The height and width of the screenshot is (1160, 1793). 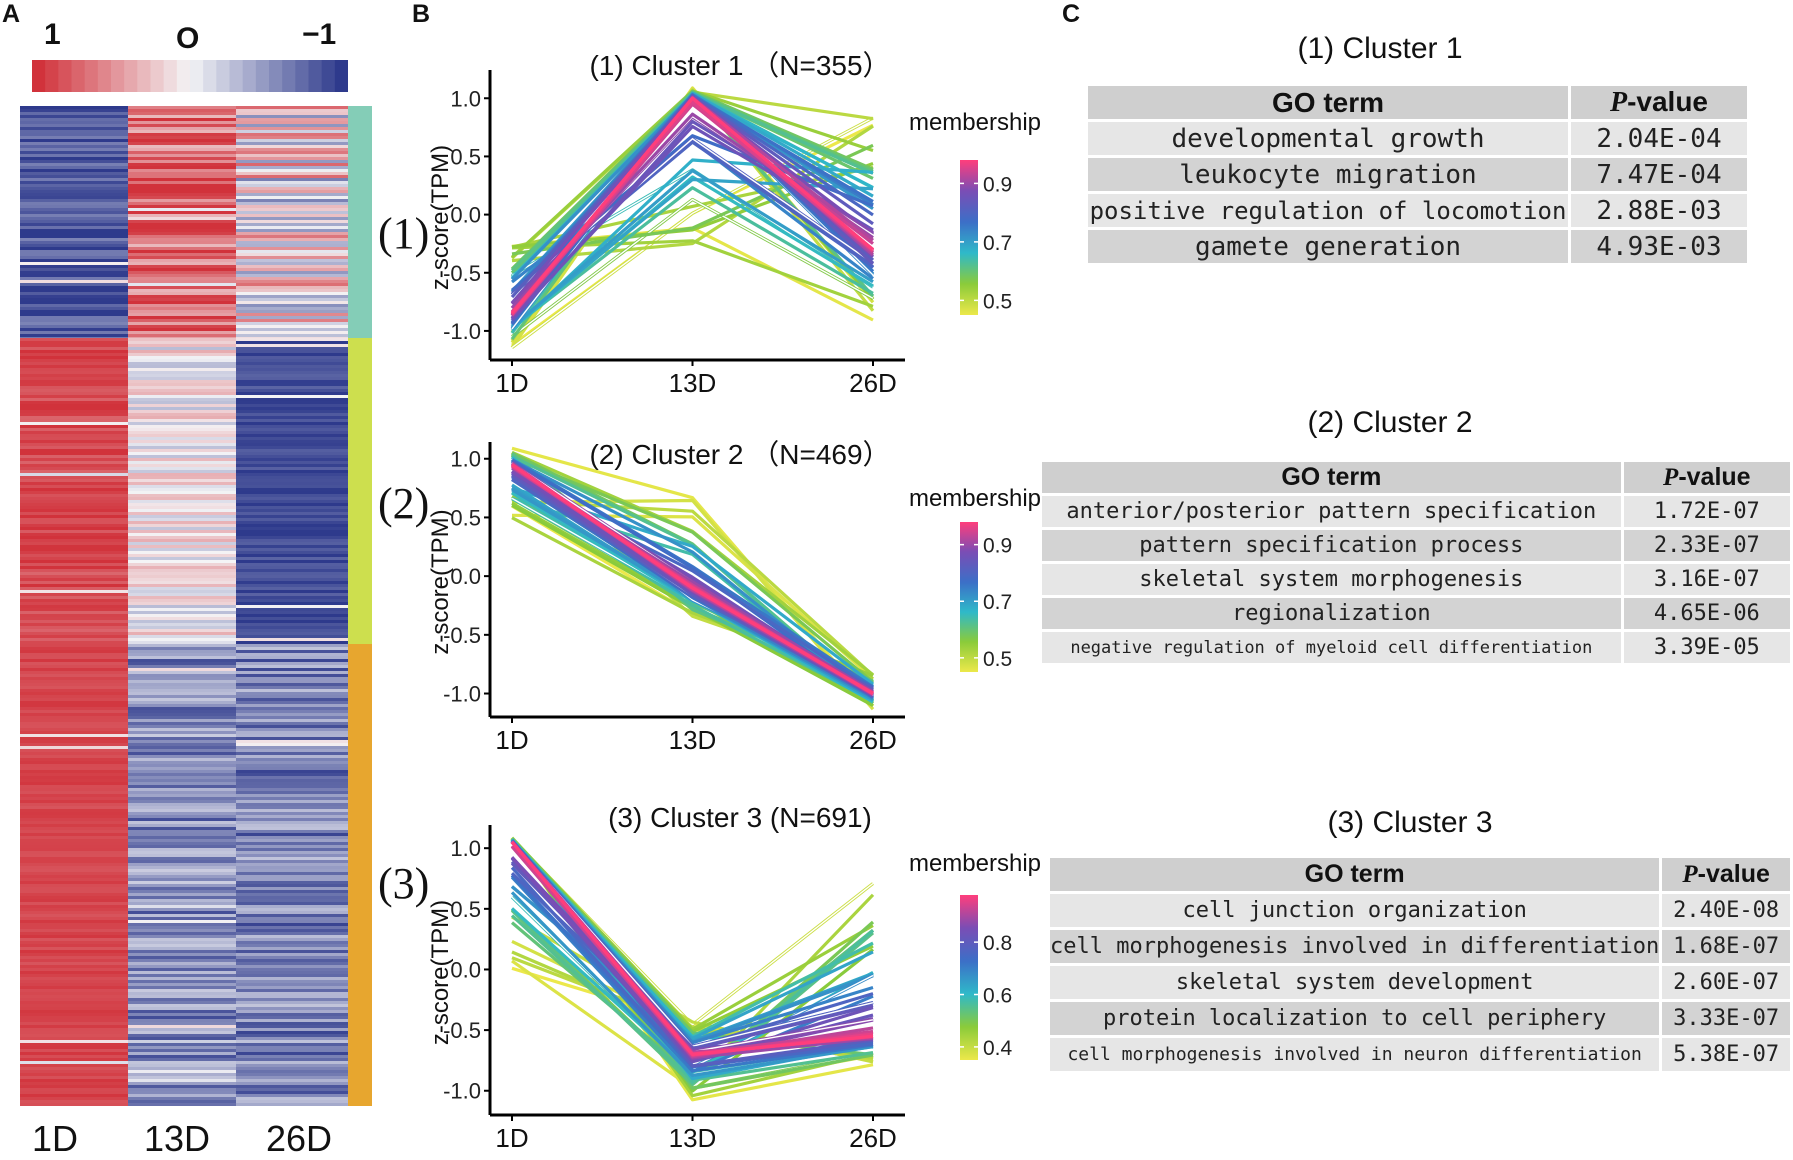 What do you see at coordinates (1660, 176) in the screenshot?
I see `go-pvalue: 7.47E-04` at bounding box center [1660, 176].